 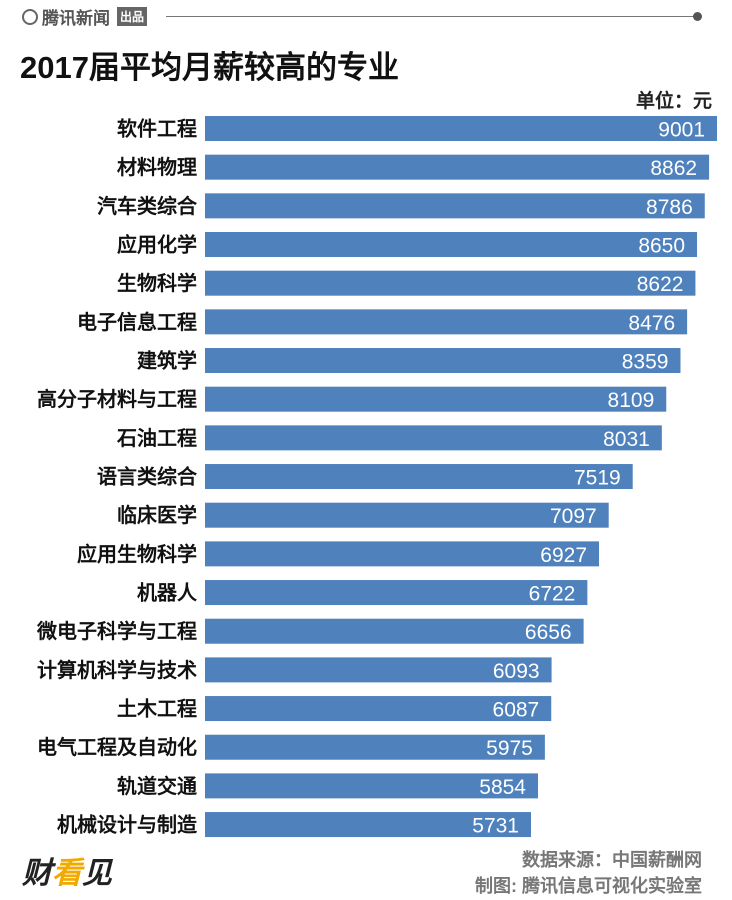 What do you see at coordinates (157, 129) in the screenshot?
I see `category-label: 软件工程` at bounding box center [157, 129].